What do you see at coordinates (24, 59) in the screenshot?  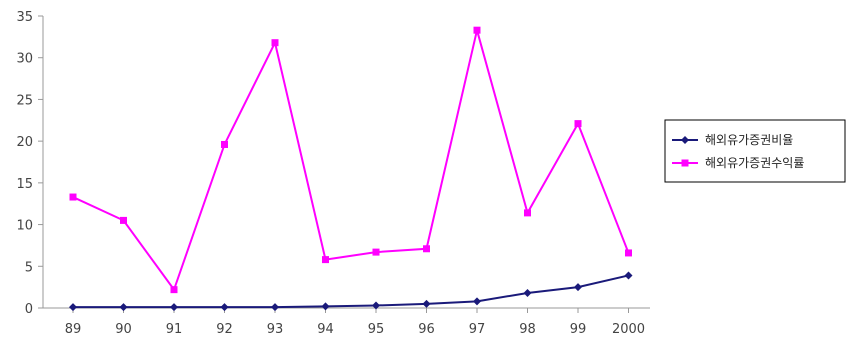 I see `y-tick-label: 30` at bounding box center [24, 59].